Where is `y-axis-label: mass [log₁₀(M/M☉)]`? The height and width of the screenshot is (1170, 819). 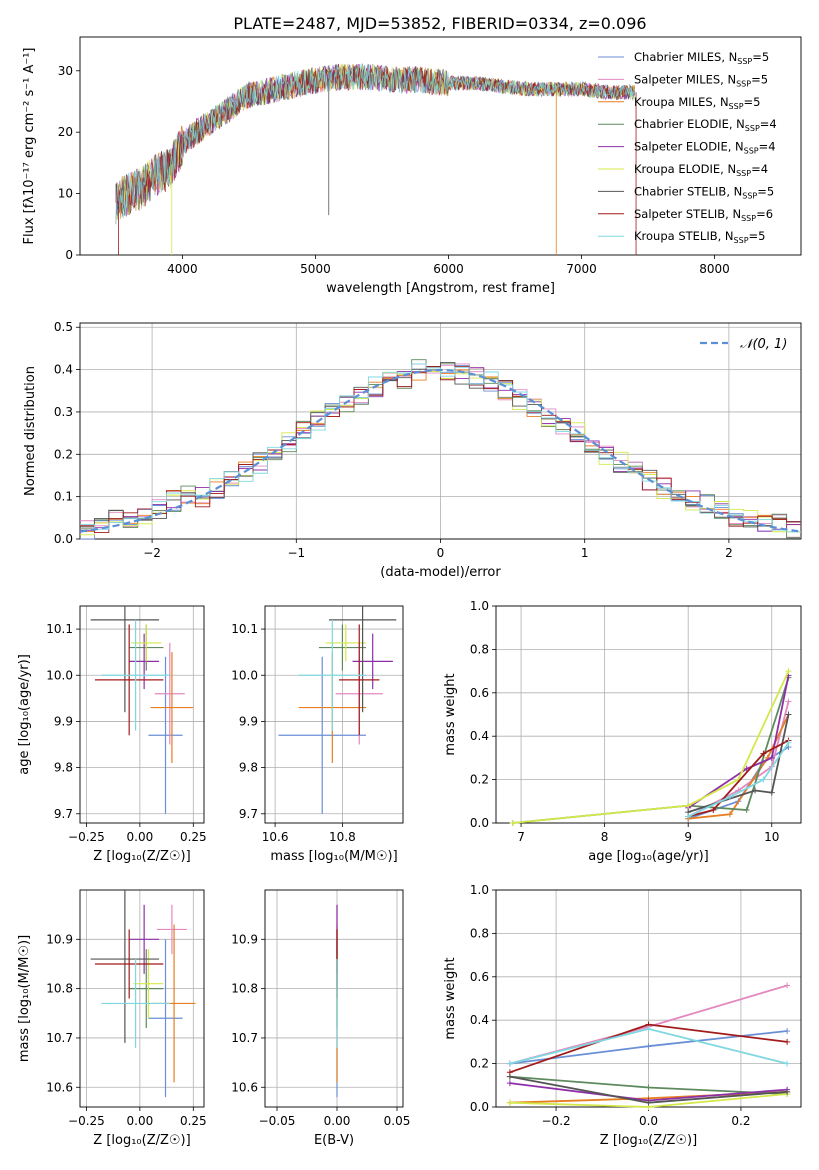 y-axis-label: mass [log₁₀(M/M☉)] is located at coordinates (24, 998).